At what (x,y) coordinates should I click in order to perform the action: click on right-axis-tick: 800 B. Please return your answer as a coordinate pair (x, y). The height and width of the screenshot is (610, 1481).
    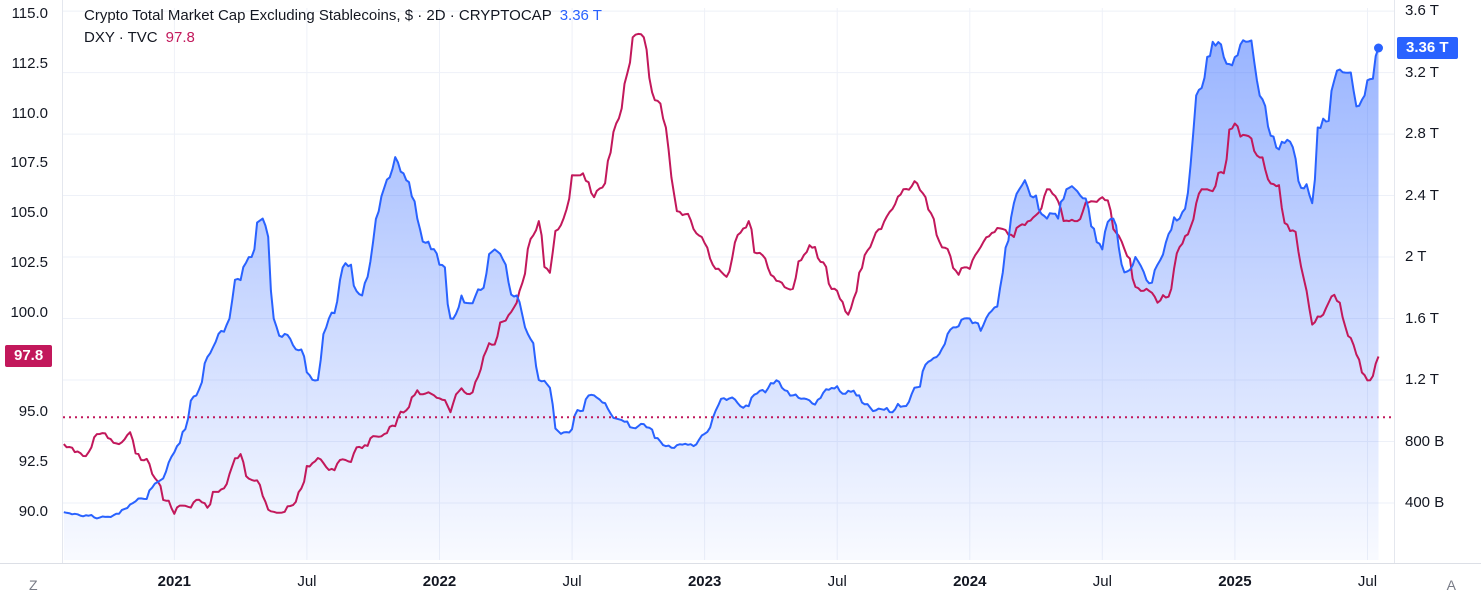
    Looking at the image, I should click on (1425, 441).